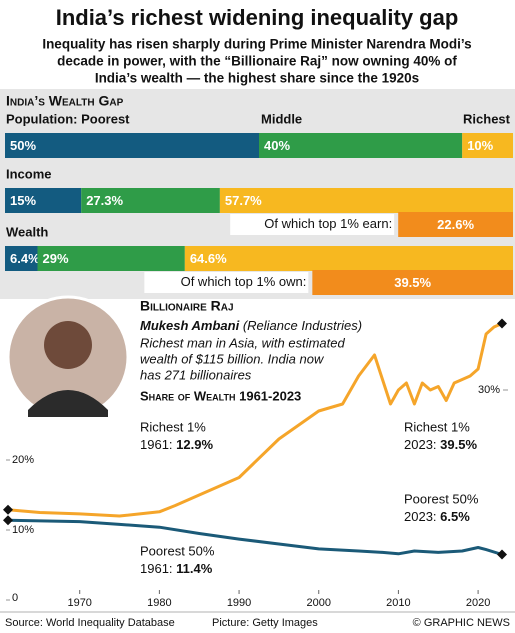 This screenshot has height=633, width=515. What do you see at coordinates (15, 598) in the screenshot?
I see `y-tick-label: 0` at bounding box center [15, 598].